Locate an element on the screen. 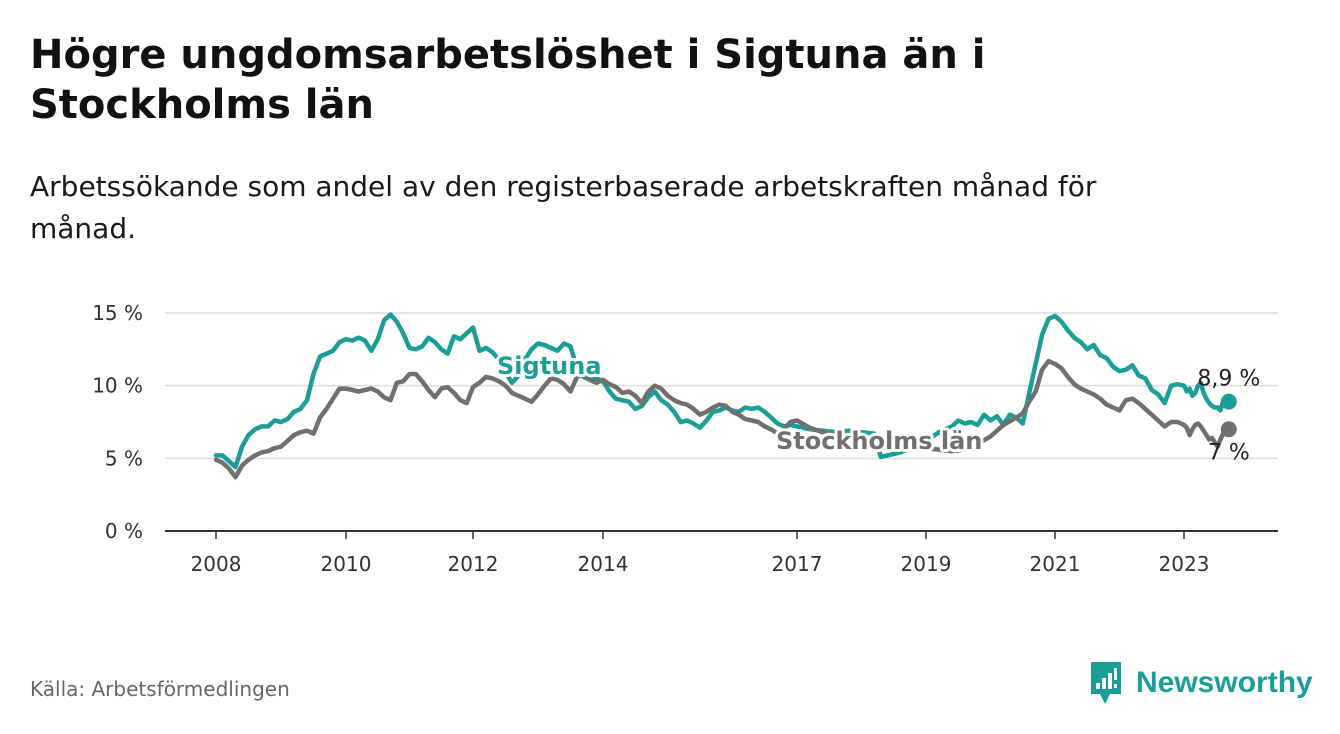 Image resolution: width=1340 pixels, height=734 pixels. x-tick-label: 2021 is located at coordinates (1055, 564).